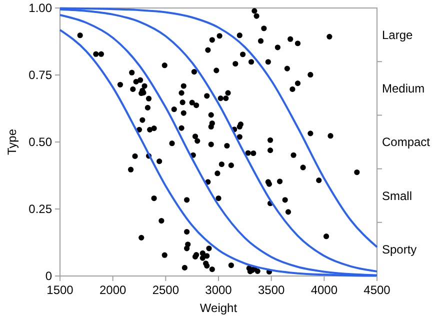 Image resolution: width=434 pixels, height=321 pixels. I want to click on x-axis-title: Weight, so click(219, 308).